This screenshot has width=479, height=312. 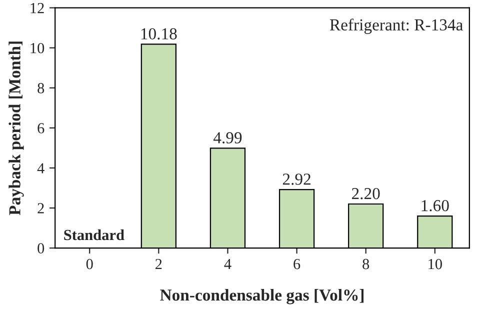 What do you see at coordinates (435, 206) in the screenshot?
I see `data-label: 1.60` at bounding box center [435, 206].